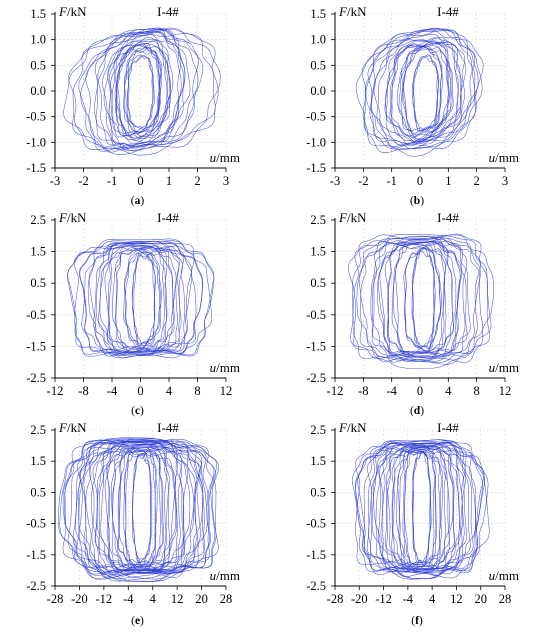 The image size is (550, 633). Describe the element at coordinates (505, 599) in the screenshot. I see `x-tick-label: 28` at that location.